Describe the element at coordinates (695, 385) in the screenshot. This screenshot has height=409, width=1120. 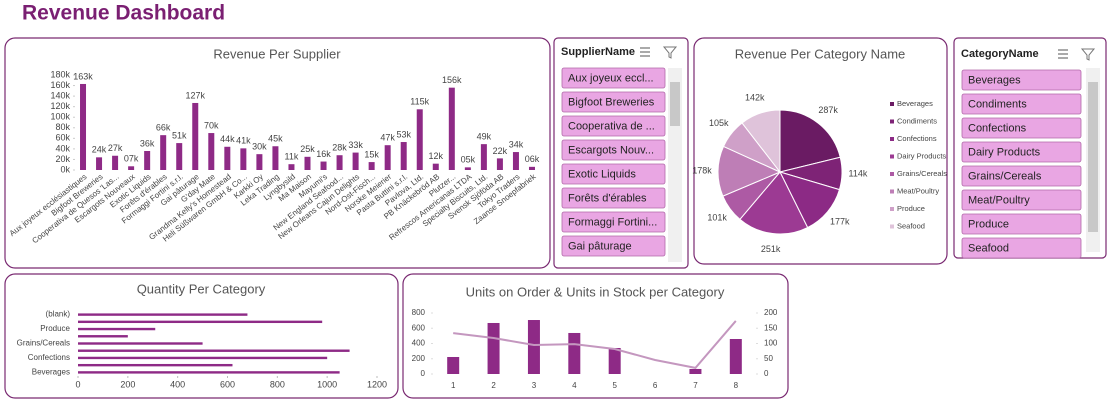
I see `x-tick-label: 7` at that location.